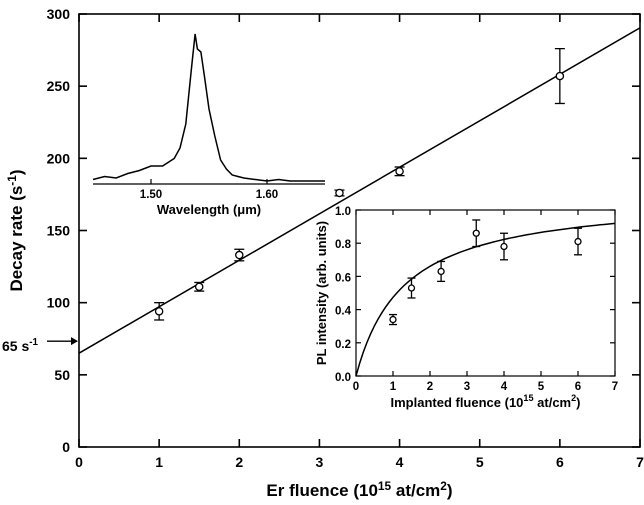 Image resolution: width=644 pixels, height=505 pixels. I want to click on main-xtick-label: 2, so click(239, 462).